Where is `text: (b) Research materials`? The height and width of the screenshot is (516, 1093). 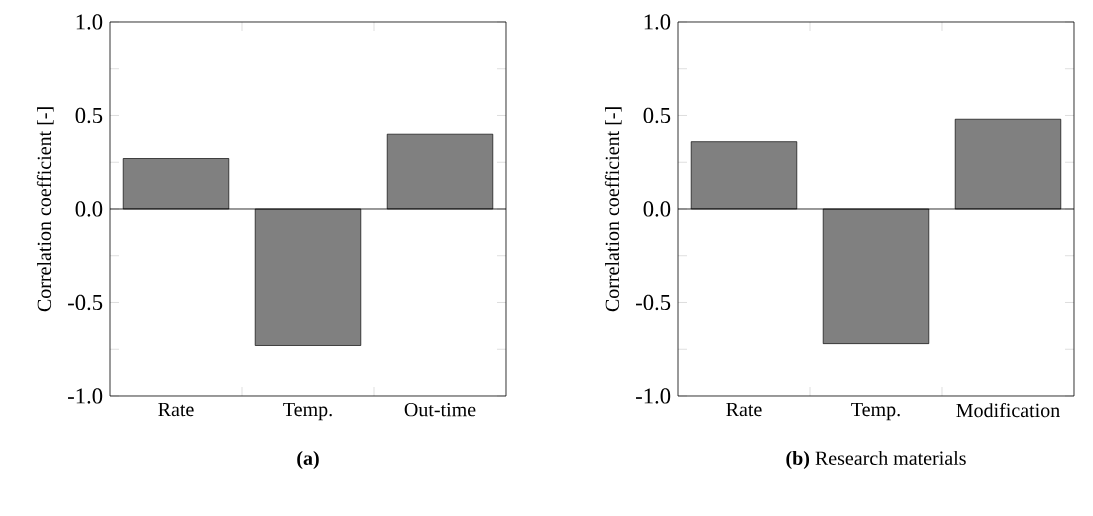 text: (b) Research materials is located at coordinates (876, 460).